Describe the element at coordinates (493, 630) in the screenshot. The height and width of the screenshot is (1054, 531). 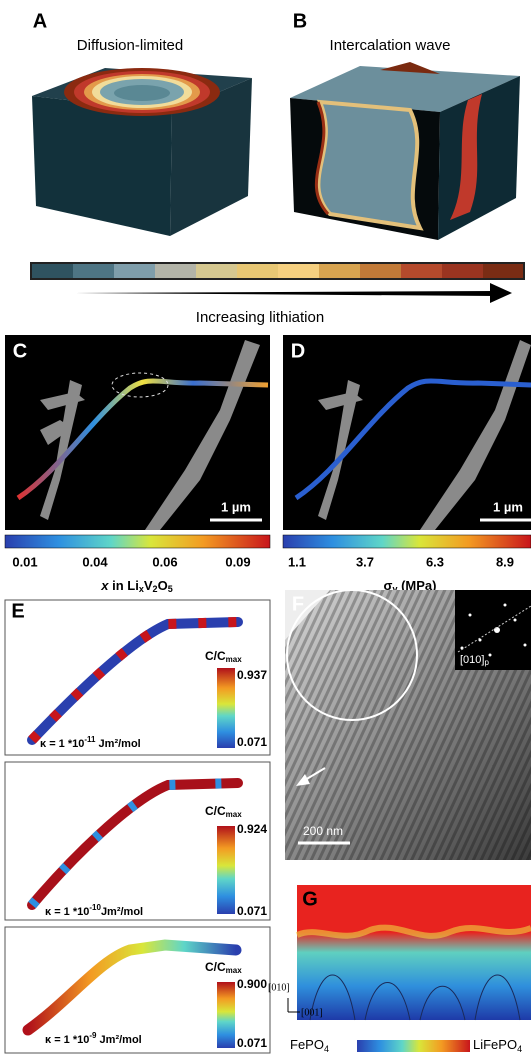
I see `diffraction-spots` at that location.